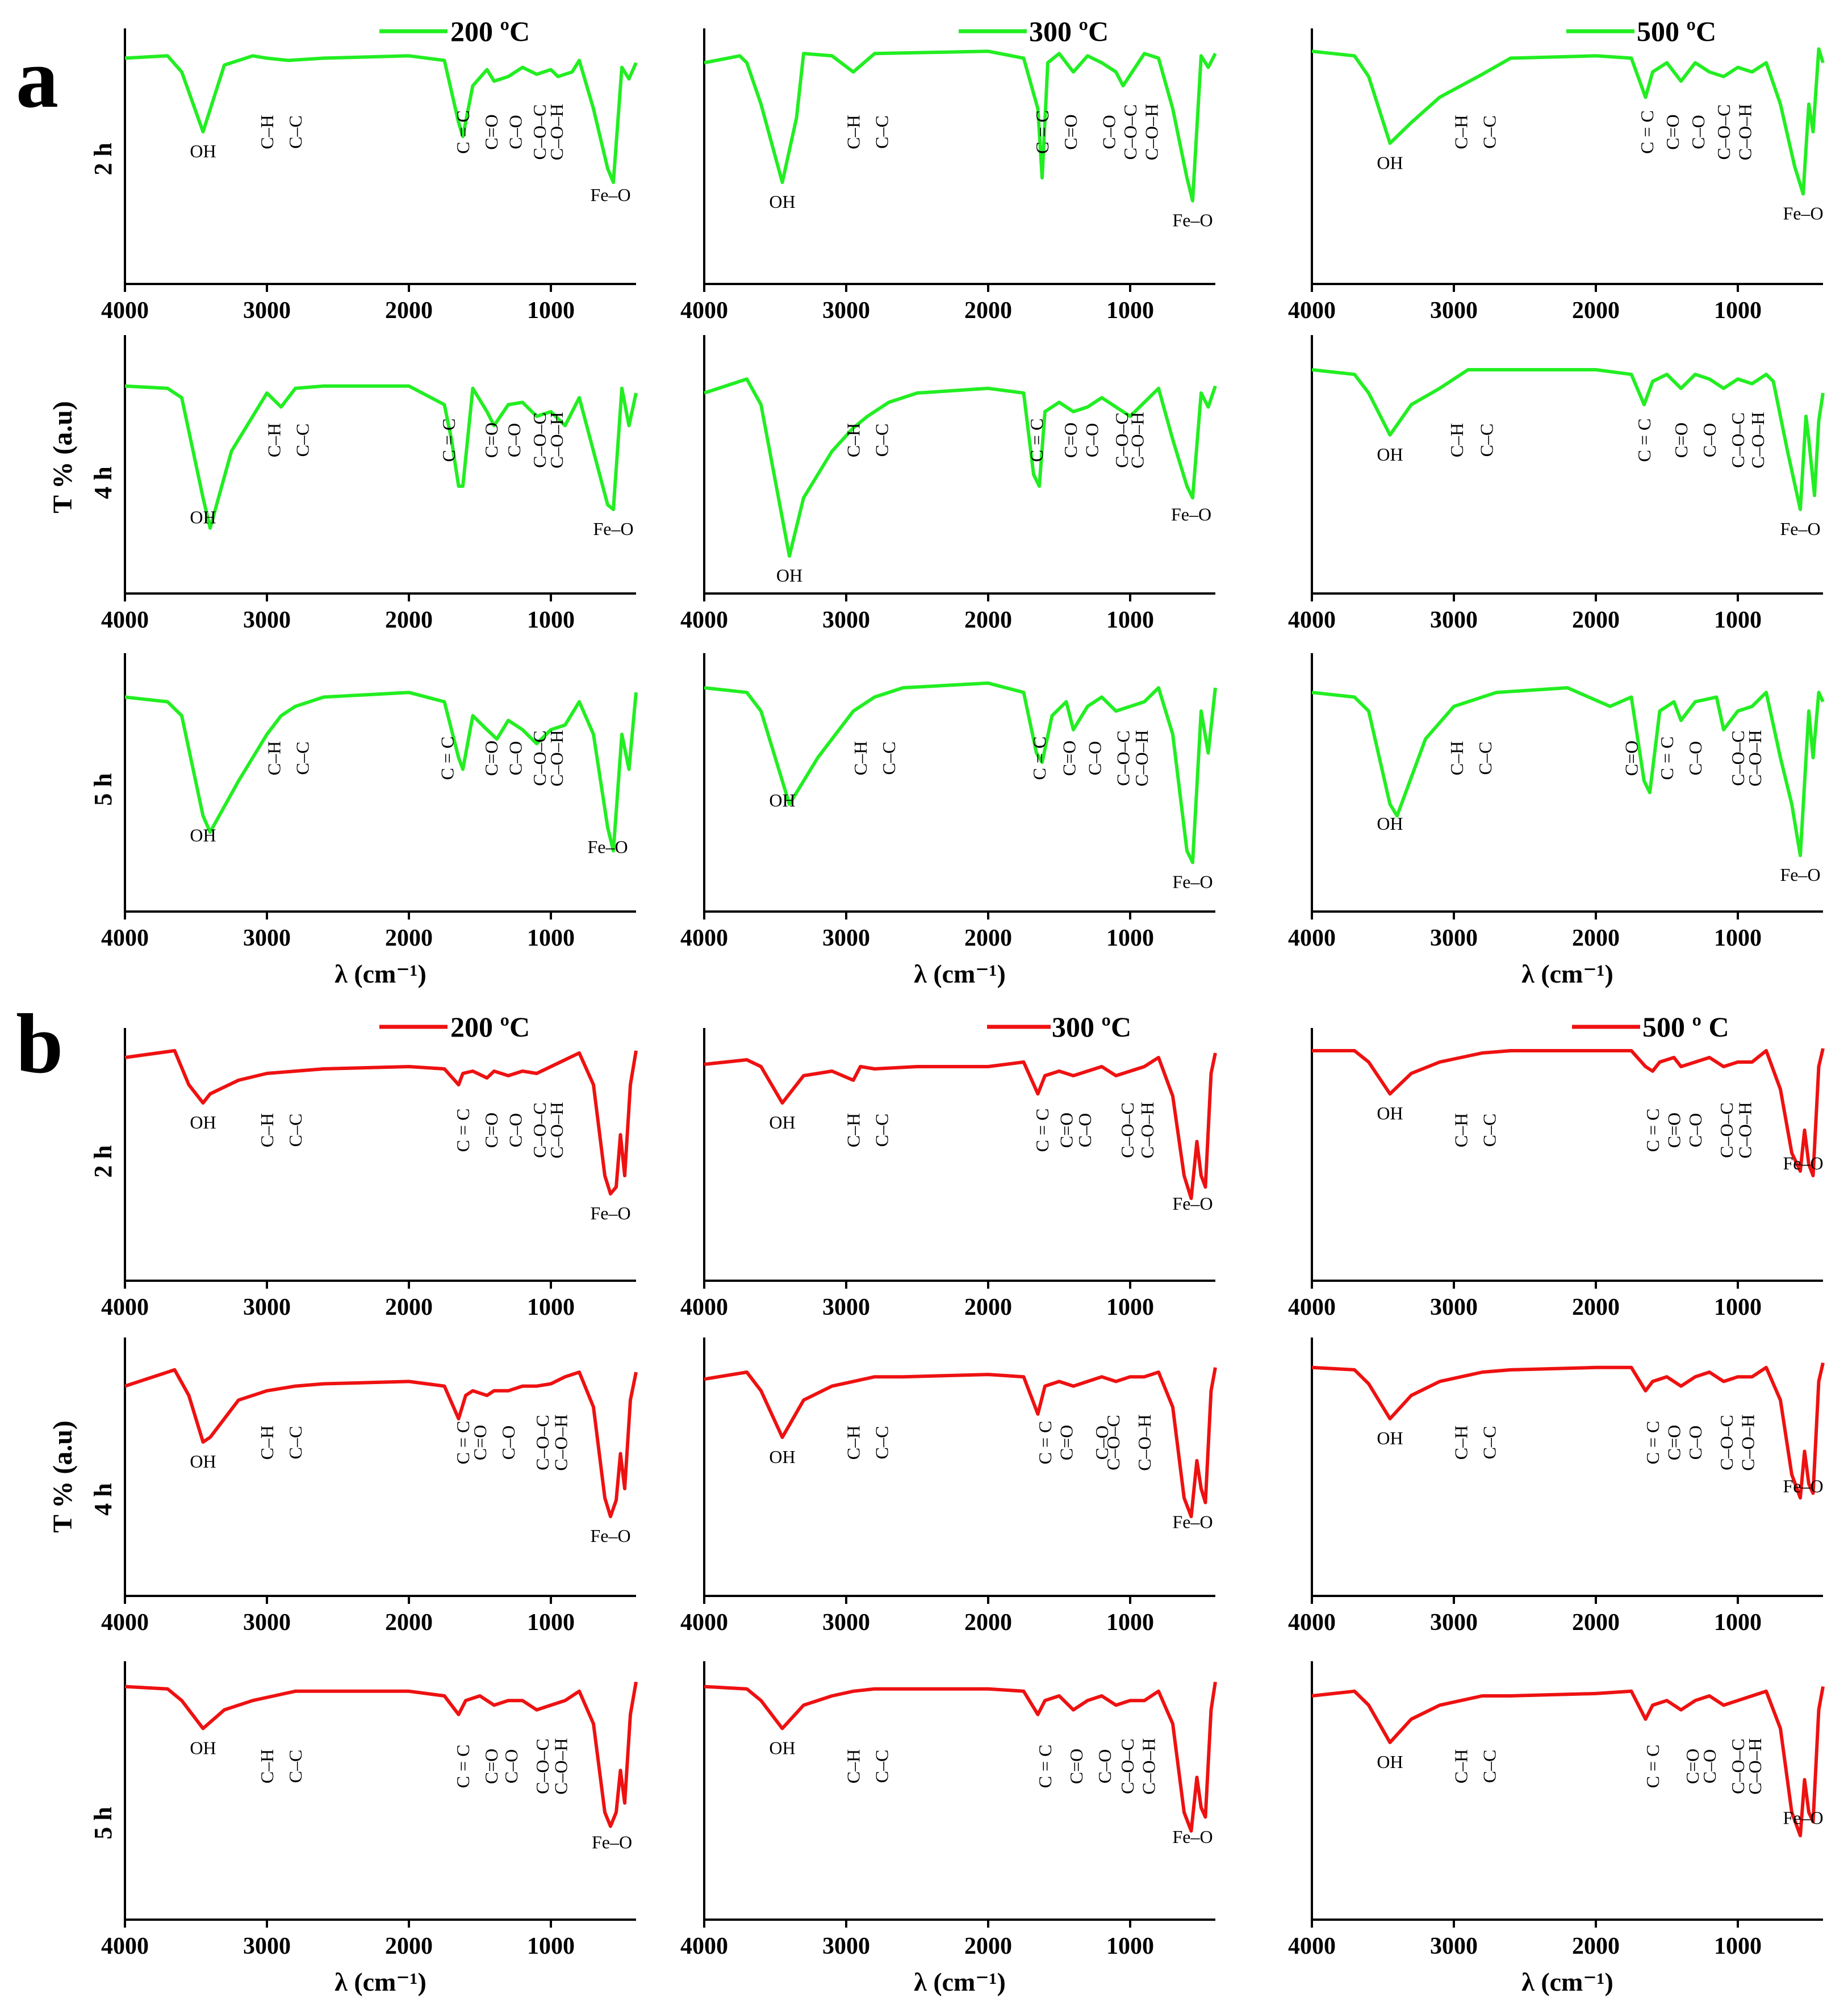 This screenshot has width=1848, height=2002. Describe the element at coordinates (1676, 31) in the screenshot. I see `legend-label: 500 ºC` at that location.